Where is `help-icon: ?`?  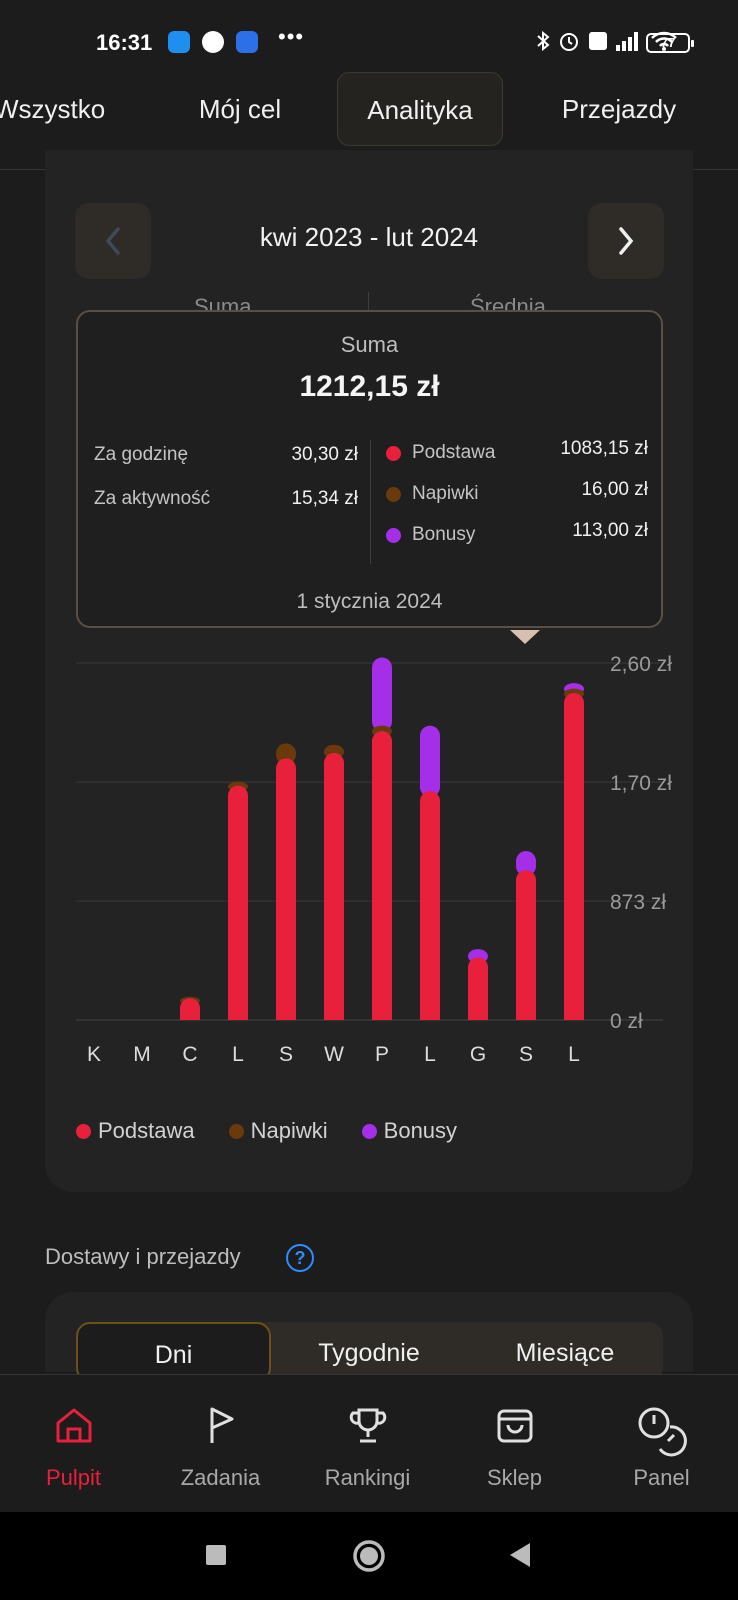
help-icon: ? is located at coordinates (300, 1258).